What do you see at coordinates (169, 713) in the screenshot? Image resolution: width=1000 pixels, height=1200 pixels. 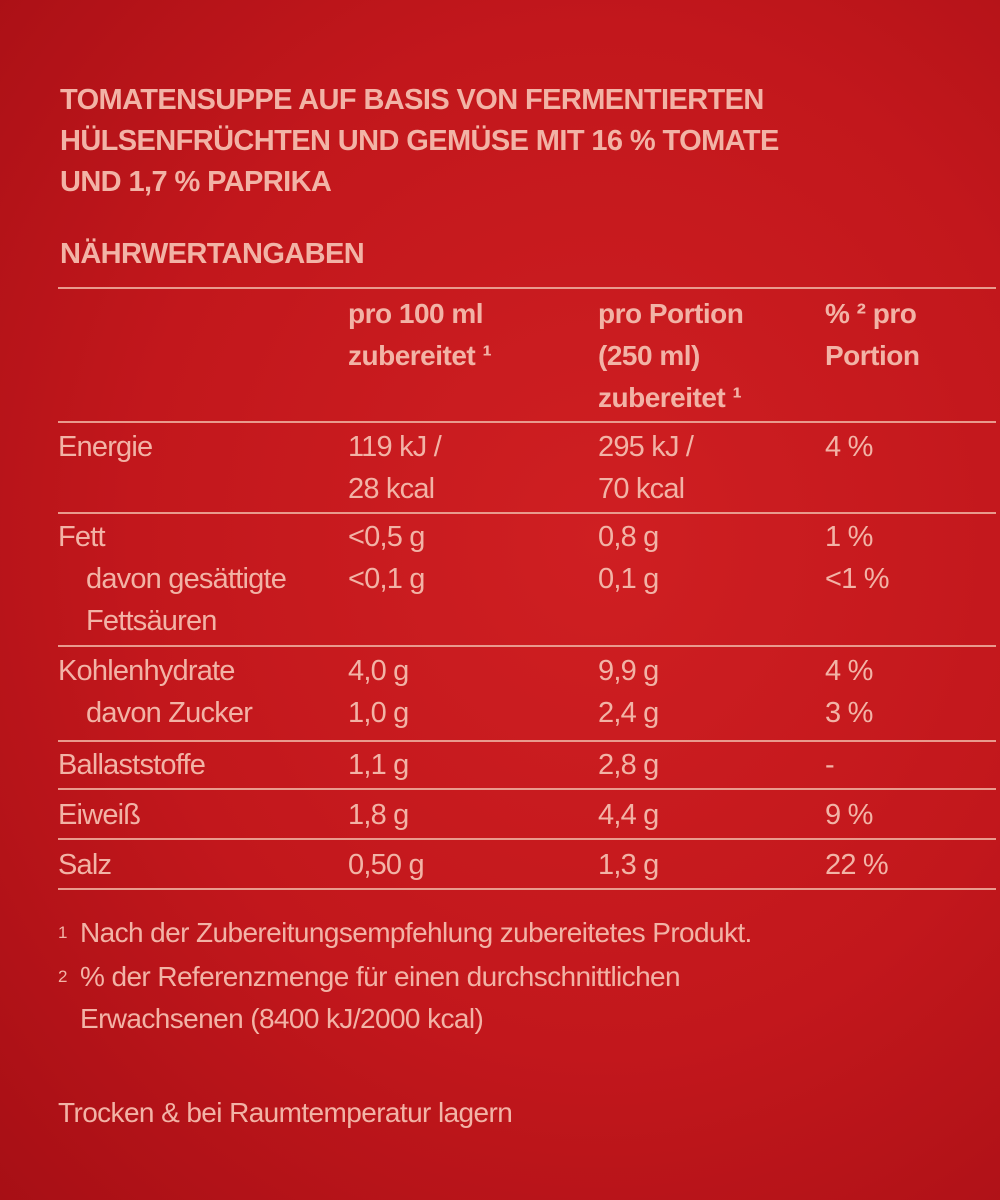 I see `row-label: davon Zucker` at bounding box center [169, 713].